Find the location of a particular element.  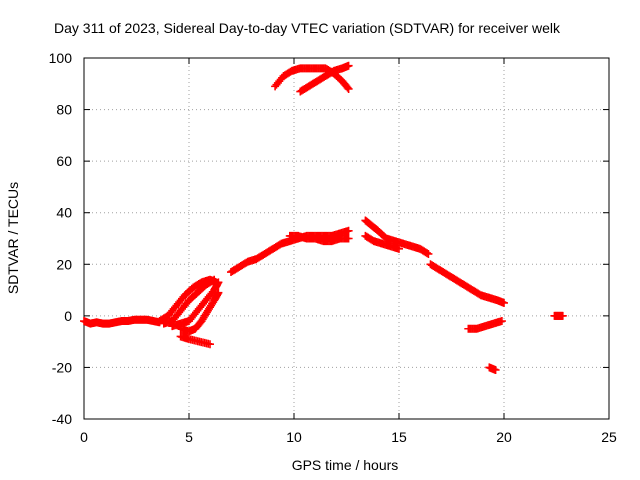

series-dawn-arc-e is located at coordinates (195, 340).